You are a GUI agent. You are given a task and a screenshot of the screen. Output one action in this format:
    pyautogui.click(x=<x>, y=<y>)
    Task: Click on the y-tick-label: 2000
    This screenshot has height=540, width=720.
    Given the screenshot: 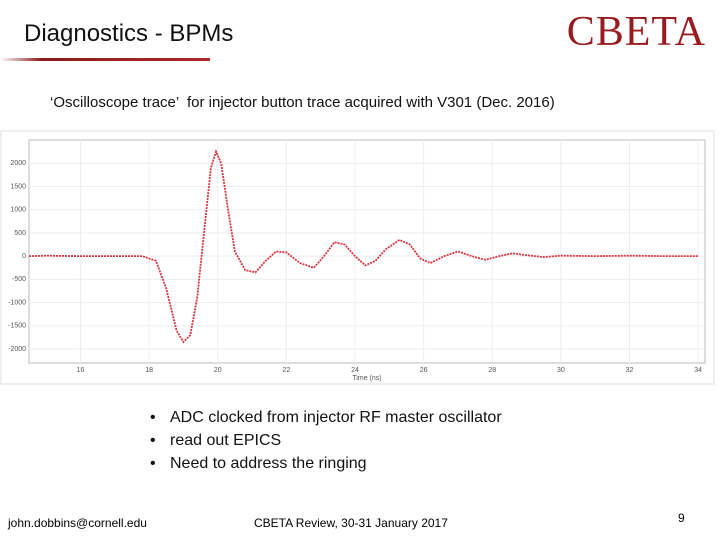 What is the action you would take?
    pyautogui.click(x=18, y=163)
    